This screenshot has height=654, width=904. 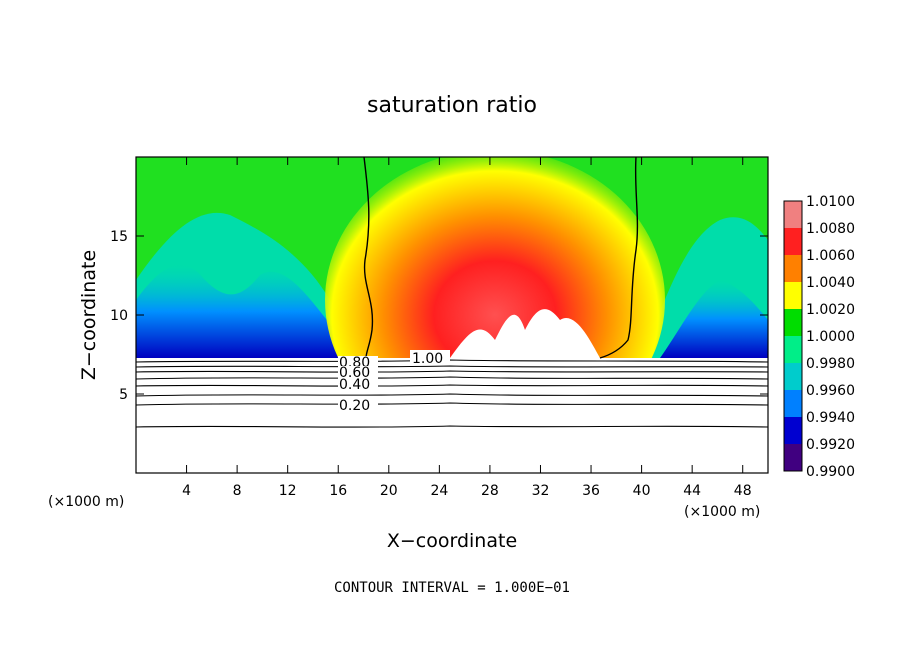 What do you see at coordinates (186, 491) in the screenshot?
I see `x-tick-label-0: 4` at bounding box center [186, 491].